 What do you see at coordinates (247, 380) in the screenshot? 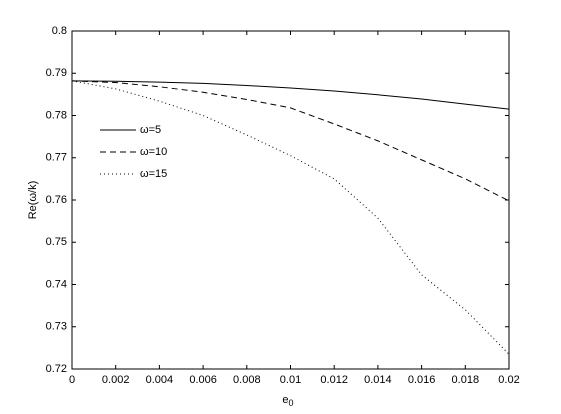
I see `x-tick-label: 0.008` at bounding box center [247, 380].